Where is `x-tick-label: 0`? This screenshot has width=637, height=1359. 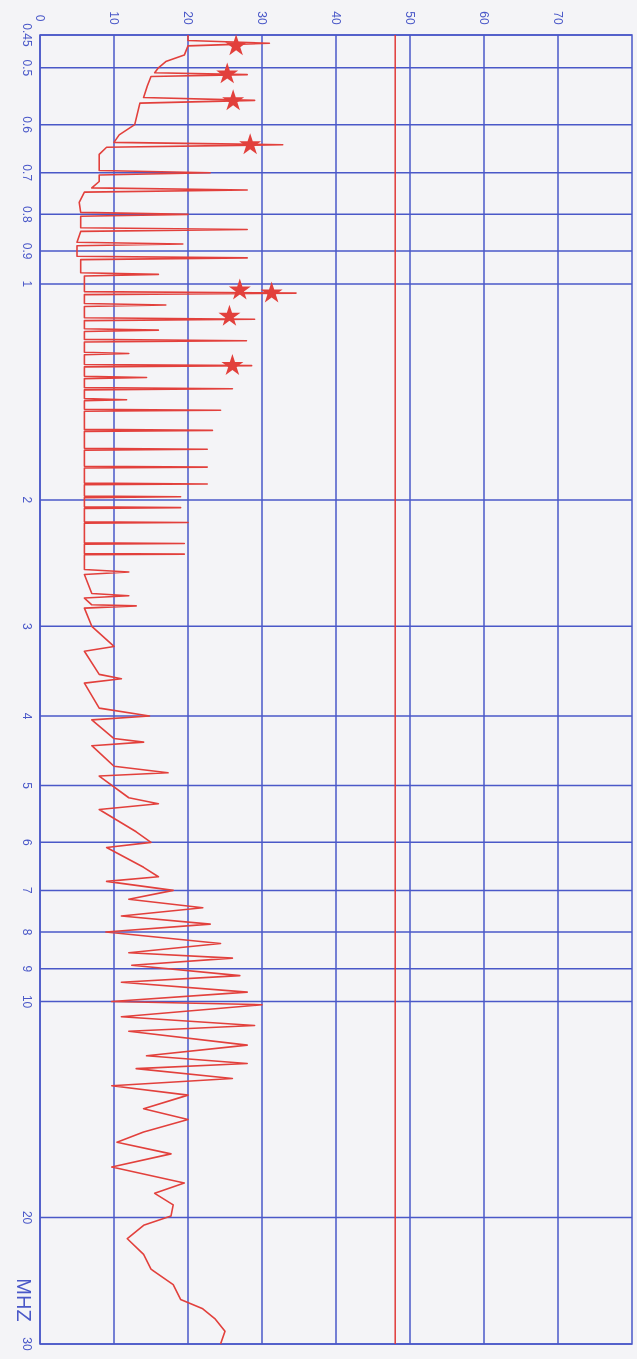 x-tick-label: 0 is located at coordinates (39, 18).